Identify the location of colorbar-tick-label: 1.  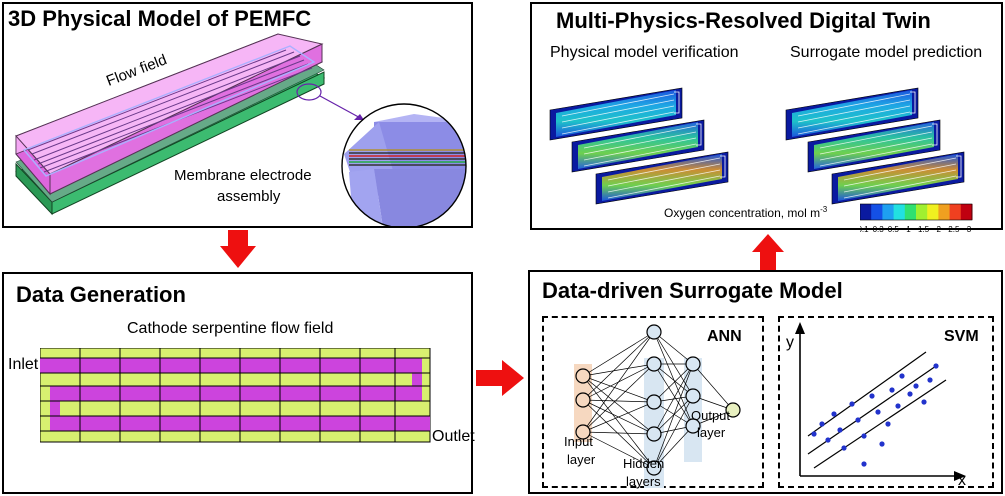
(908, 229).